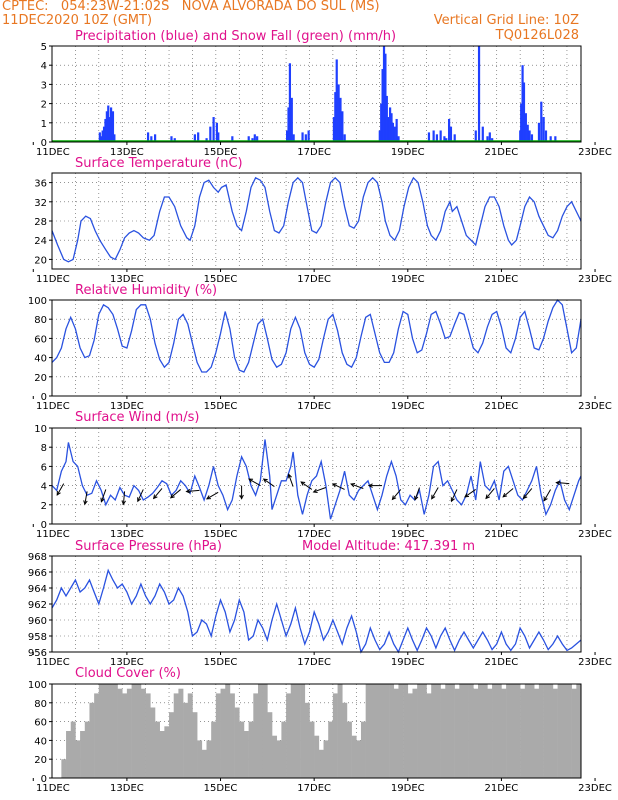  What do you see at coordinates (53, 788) in the screenshot?
I see `cloud-xtick-label: 11DEC` at bounding box center [53, 788].